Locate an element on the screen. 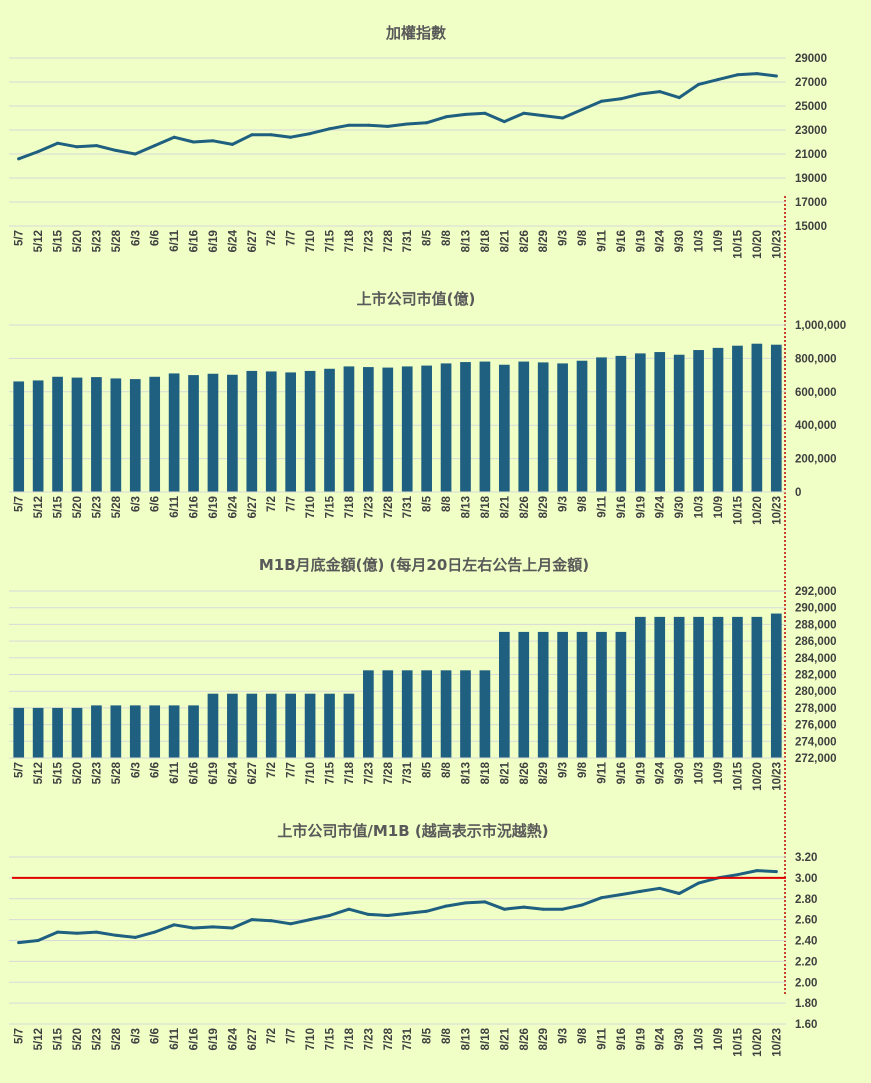 This screenshot has height=1083, width=871. m1b-chart-title: M1B月底金額(億) (每月20日左右公告上月金額) is located at coordinates (424, 565).